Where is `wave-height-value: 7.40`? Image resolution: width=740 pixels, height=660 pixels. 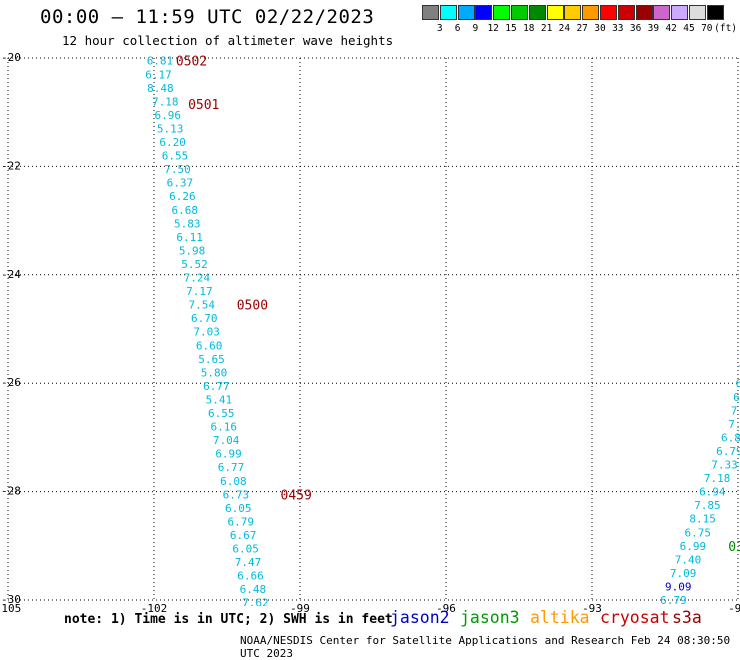
wave-height-value: 7.40 is located at coordinates (688, 559).